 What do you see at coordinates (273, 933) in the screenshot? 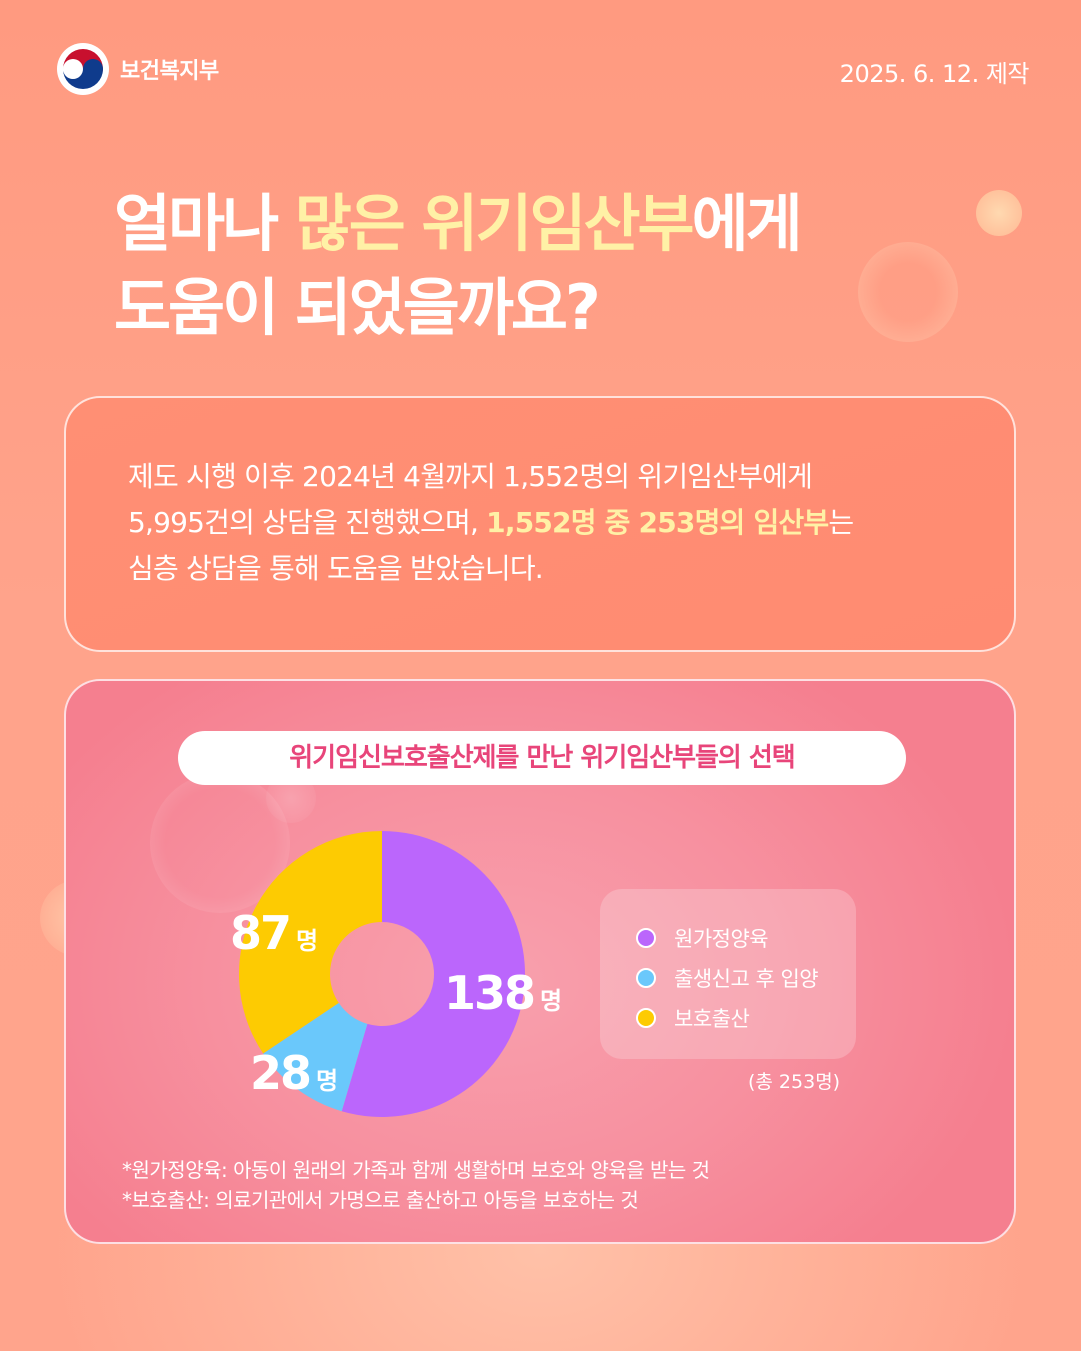
I see `data-label-3: 87 명` at bounding box center [273, 933].